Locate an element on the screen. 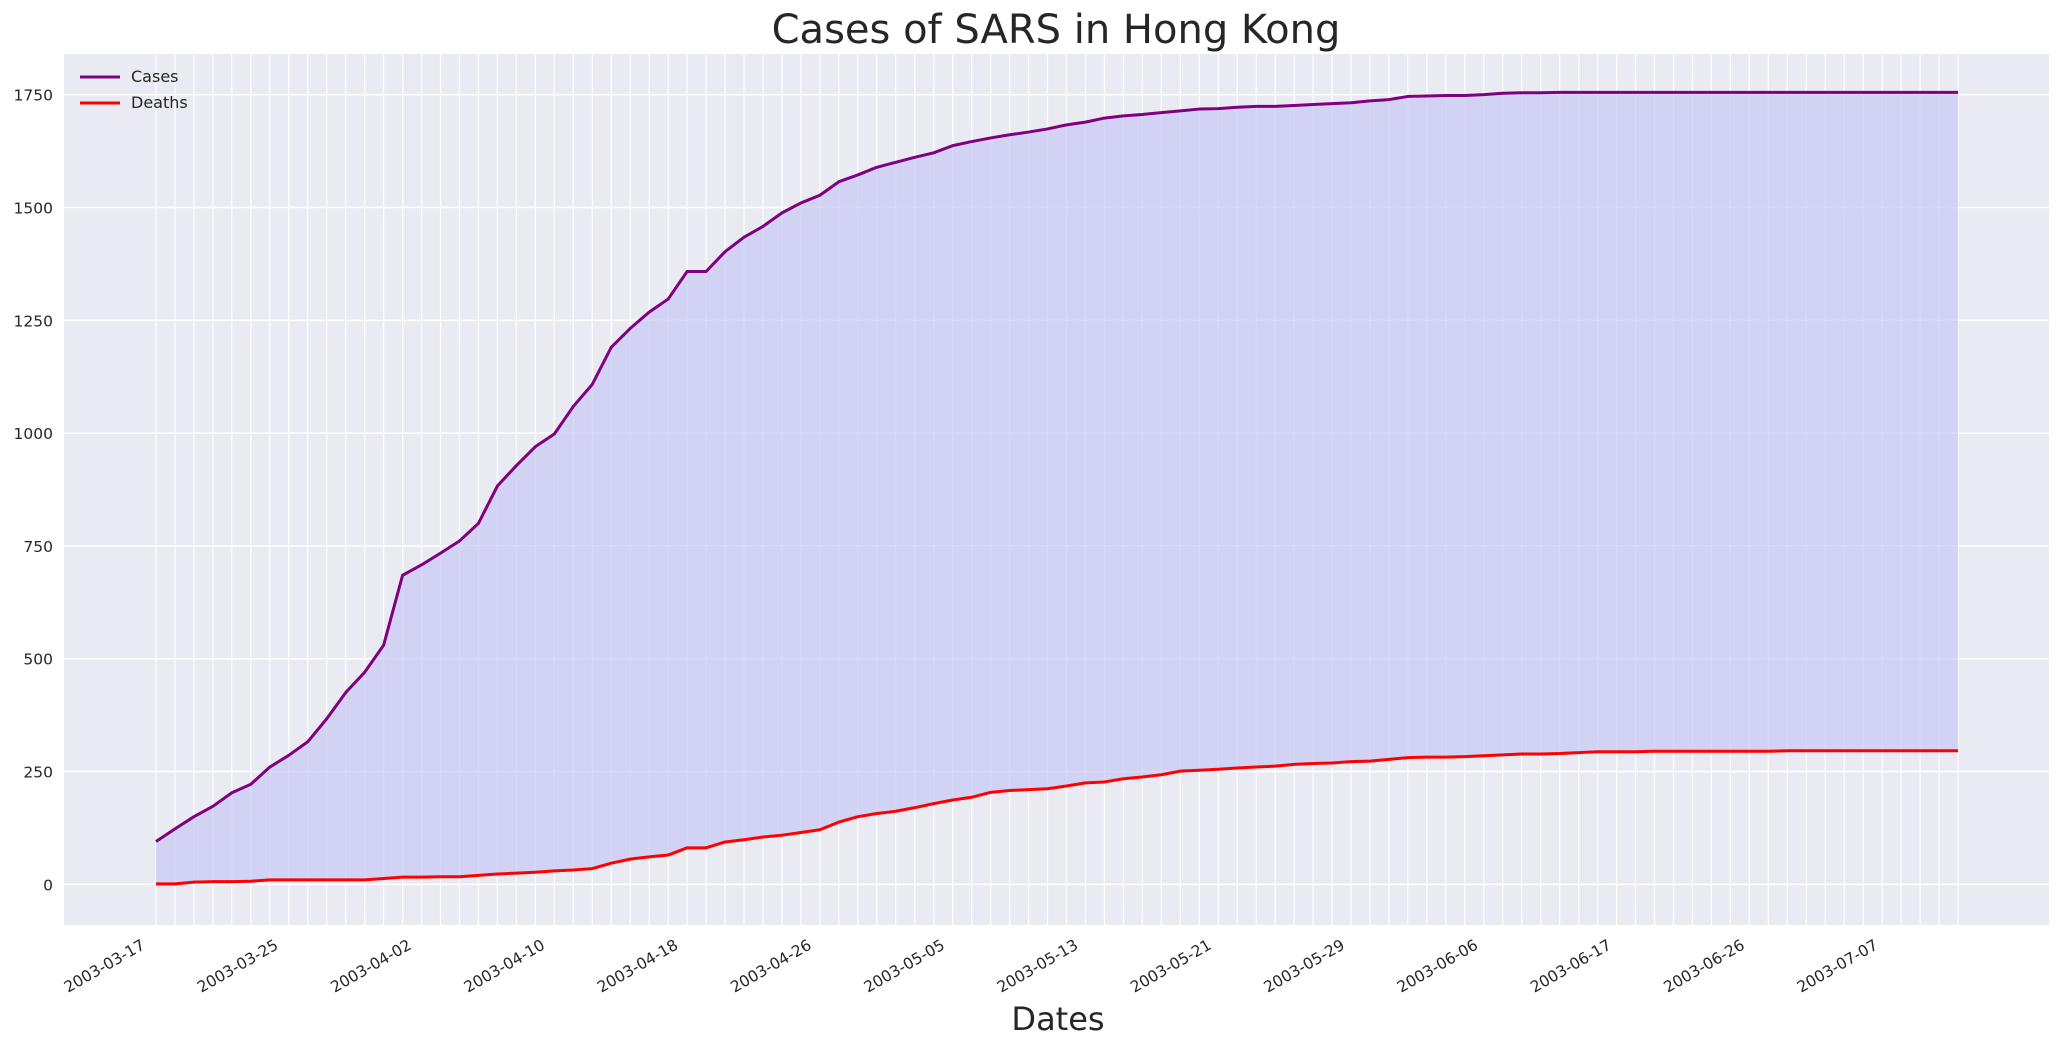  y-tick-label: 750 is located at coordinates (38, 547).